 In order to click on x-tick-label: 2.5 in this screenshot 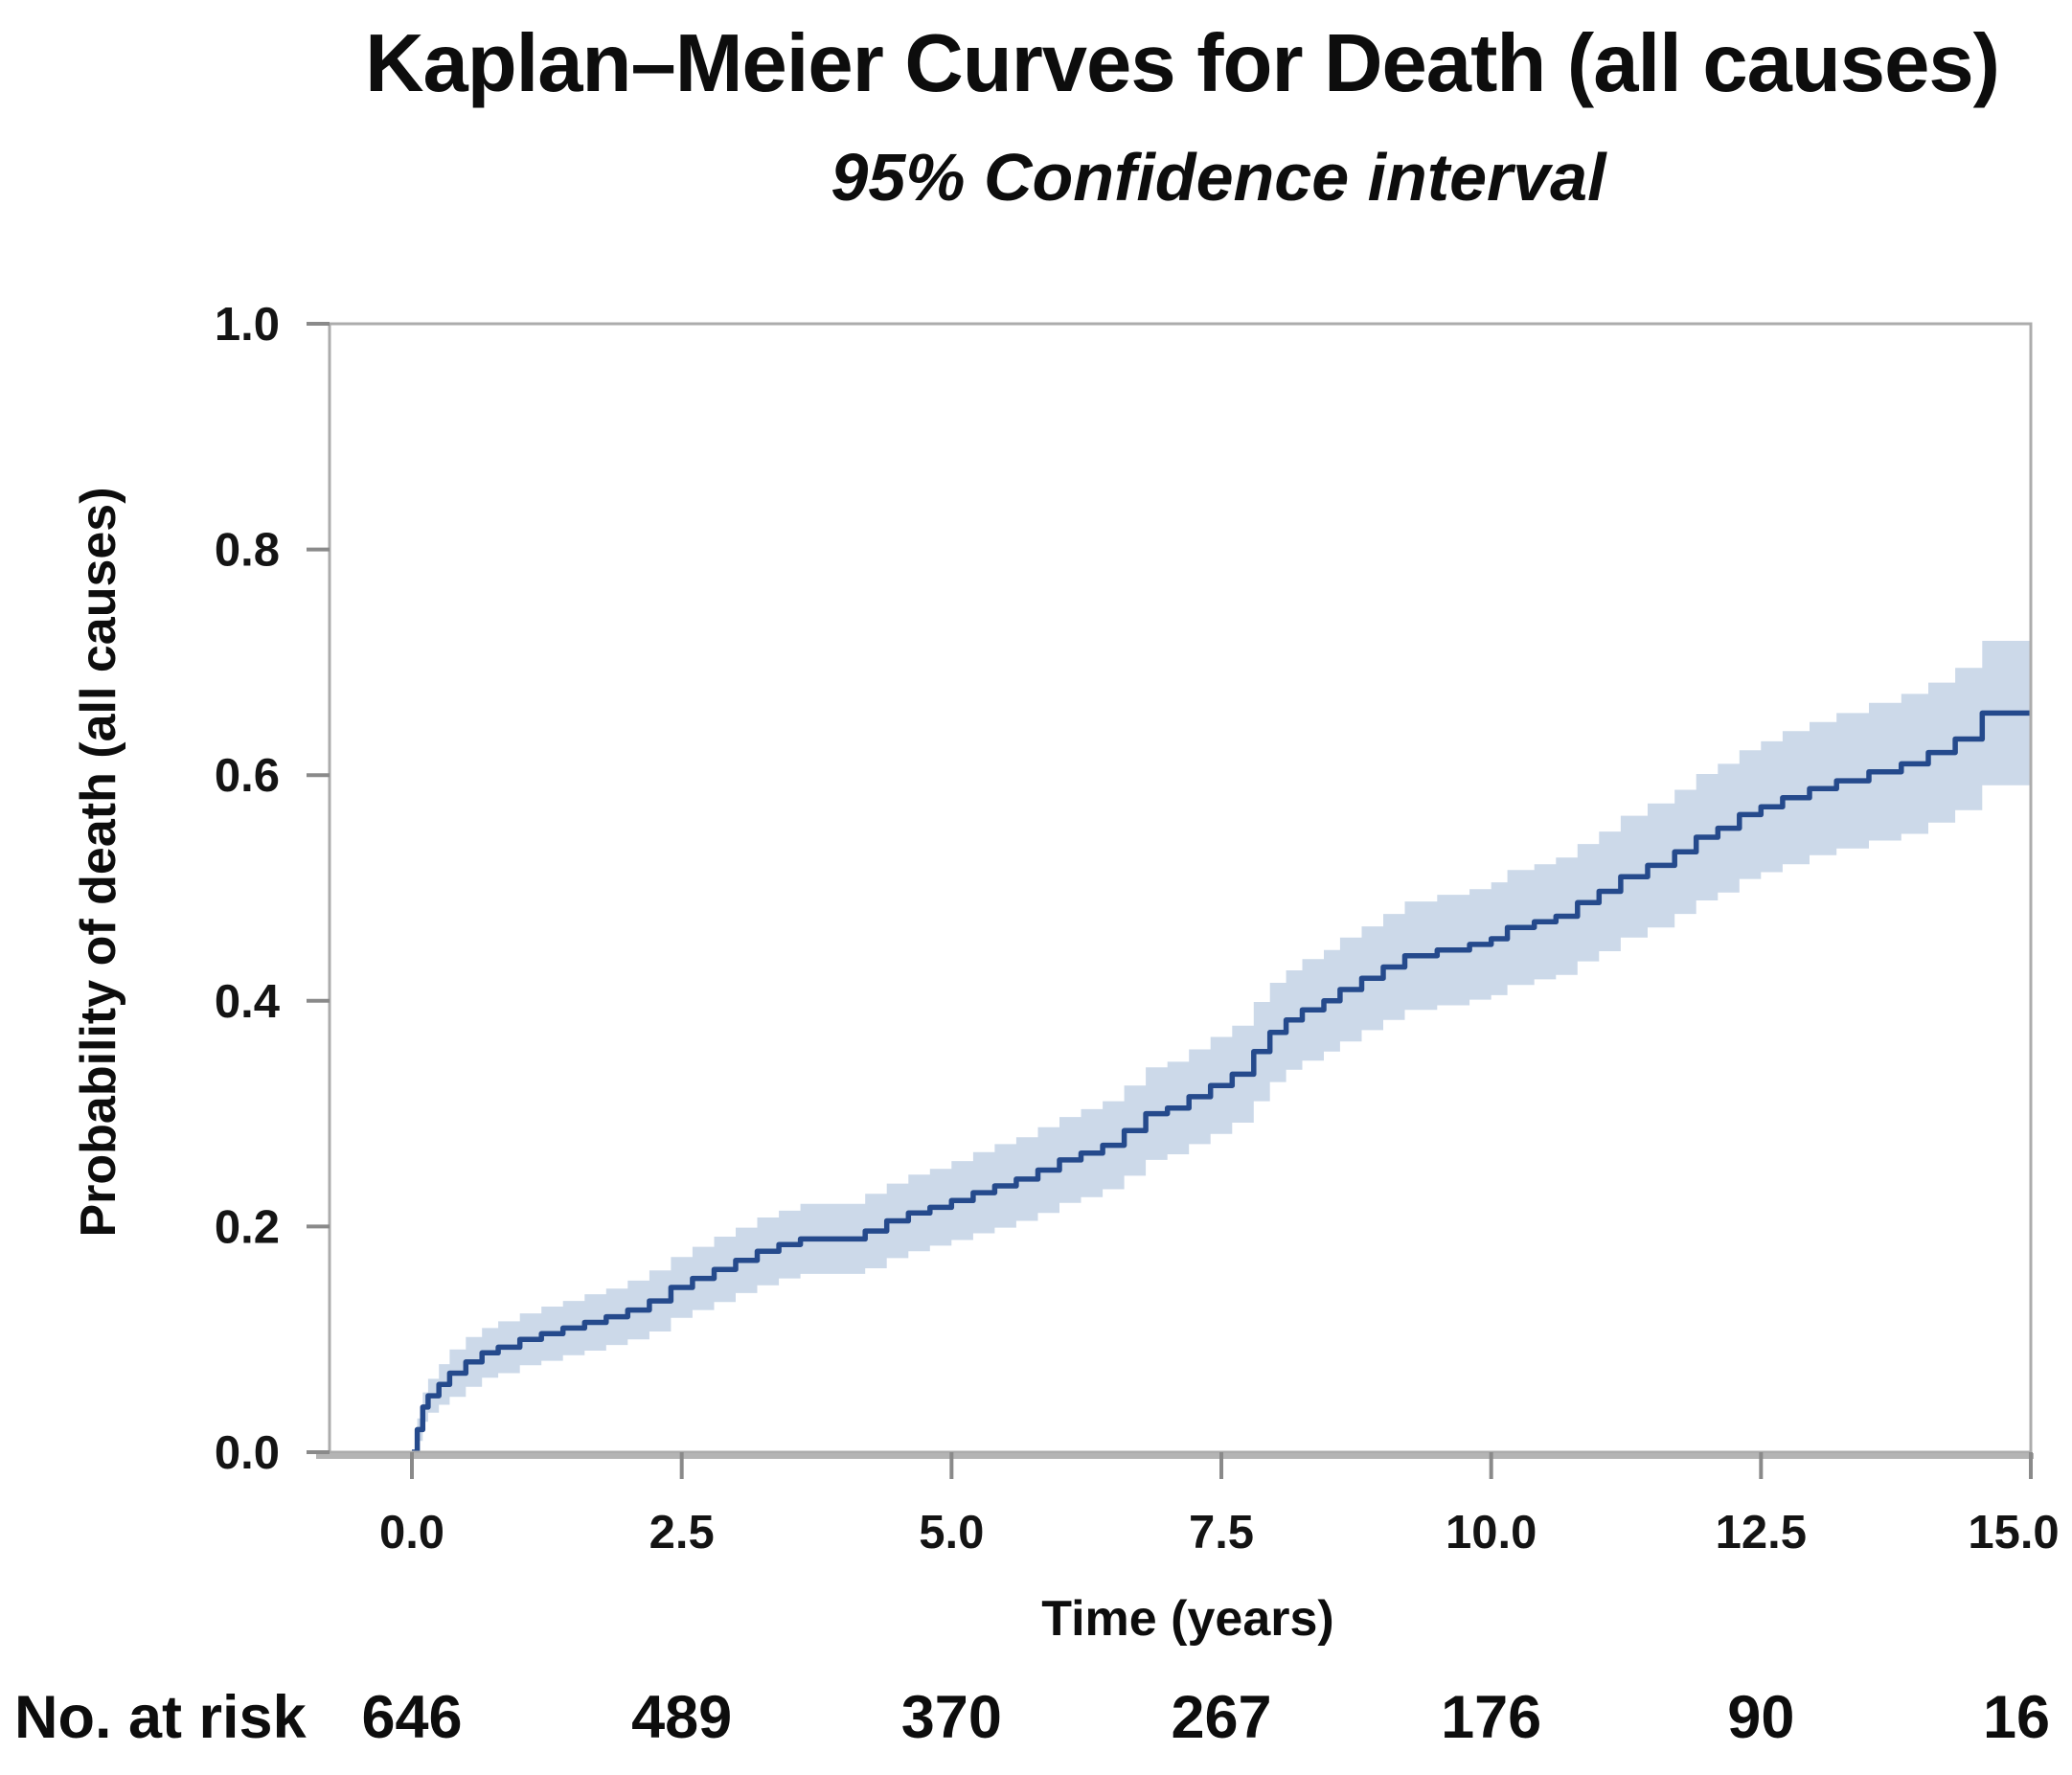, I will do `click(682, 1533)`.